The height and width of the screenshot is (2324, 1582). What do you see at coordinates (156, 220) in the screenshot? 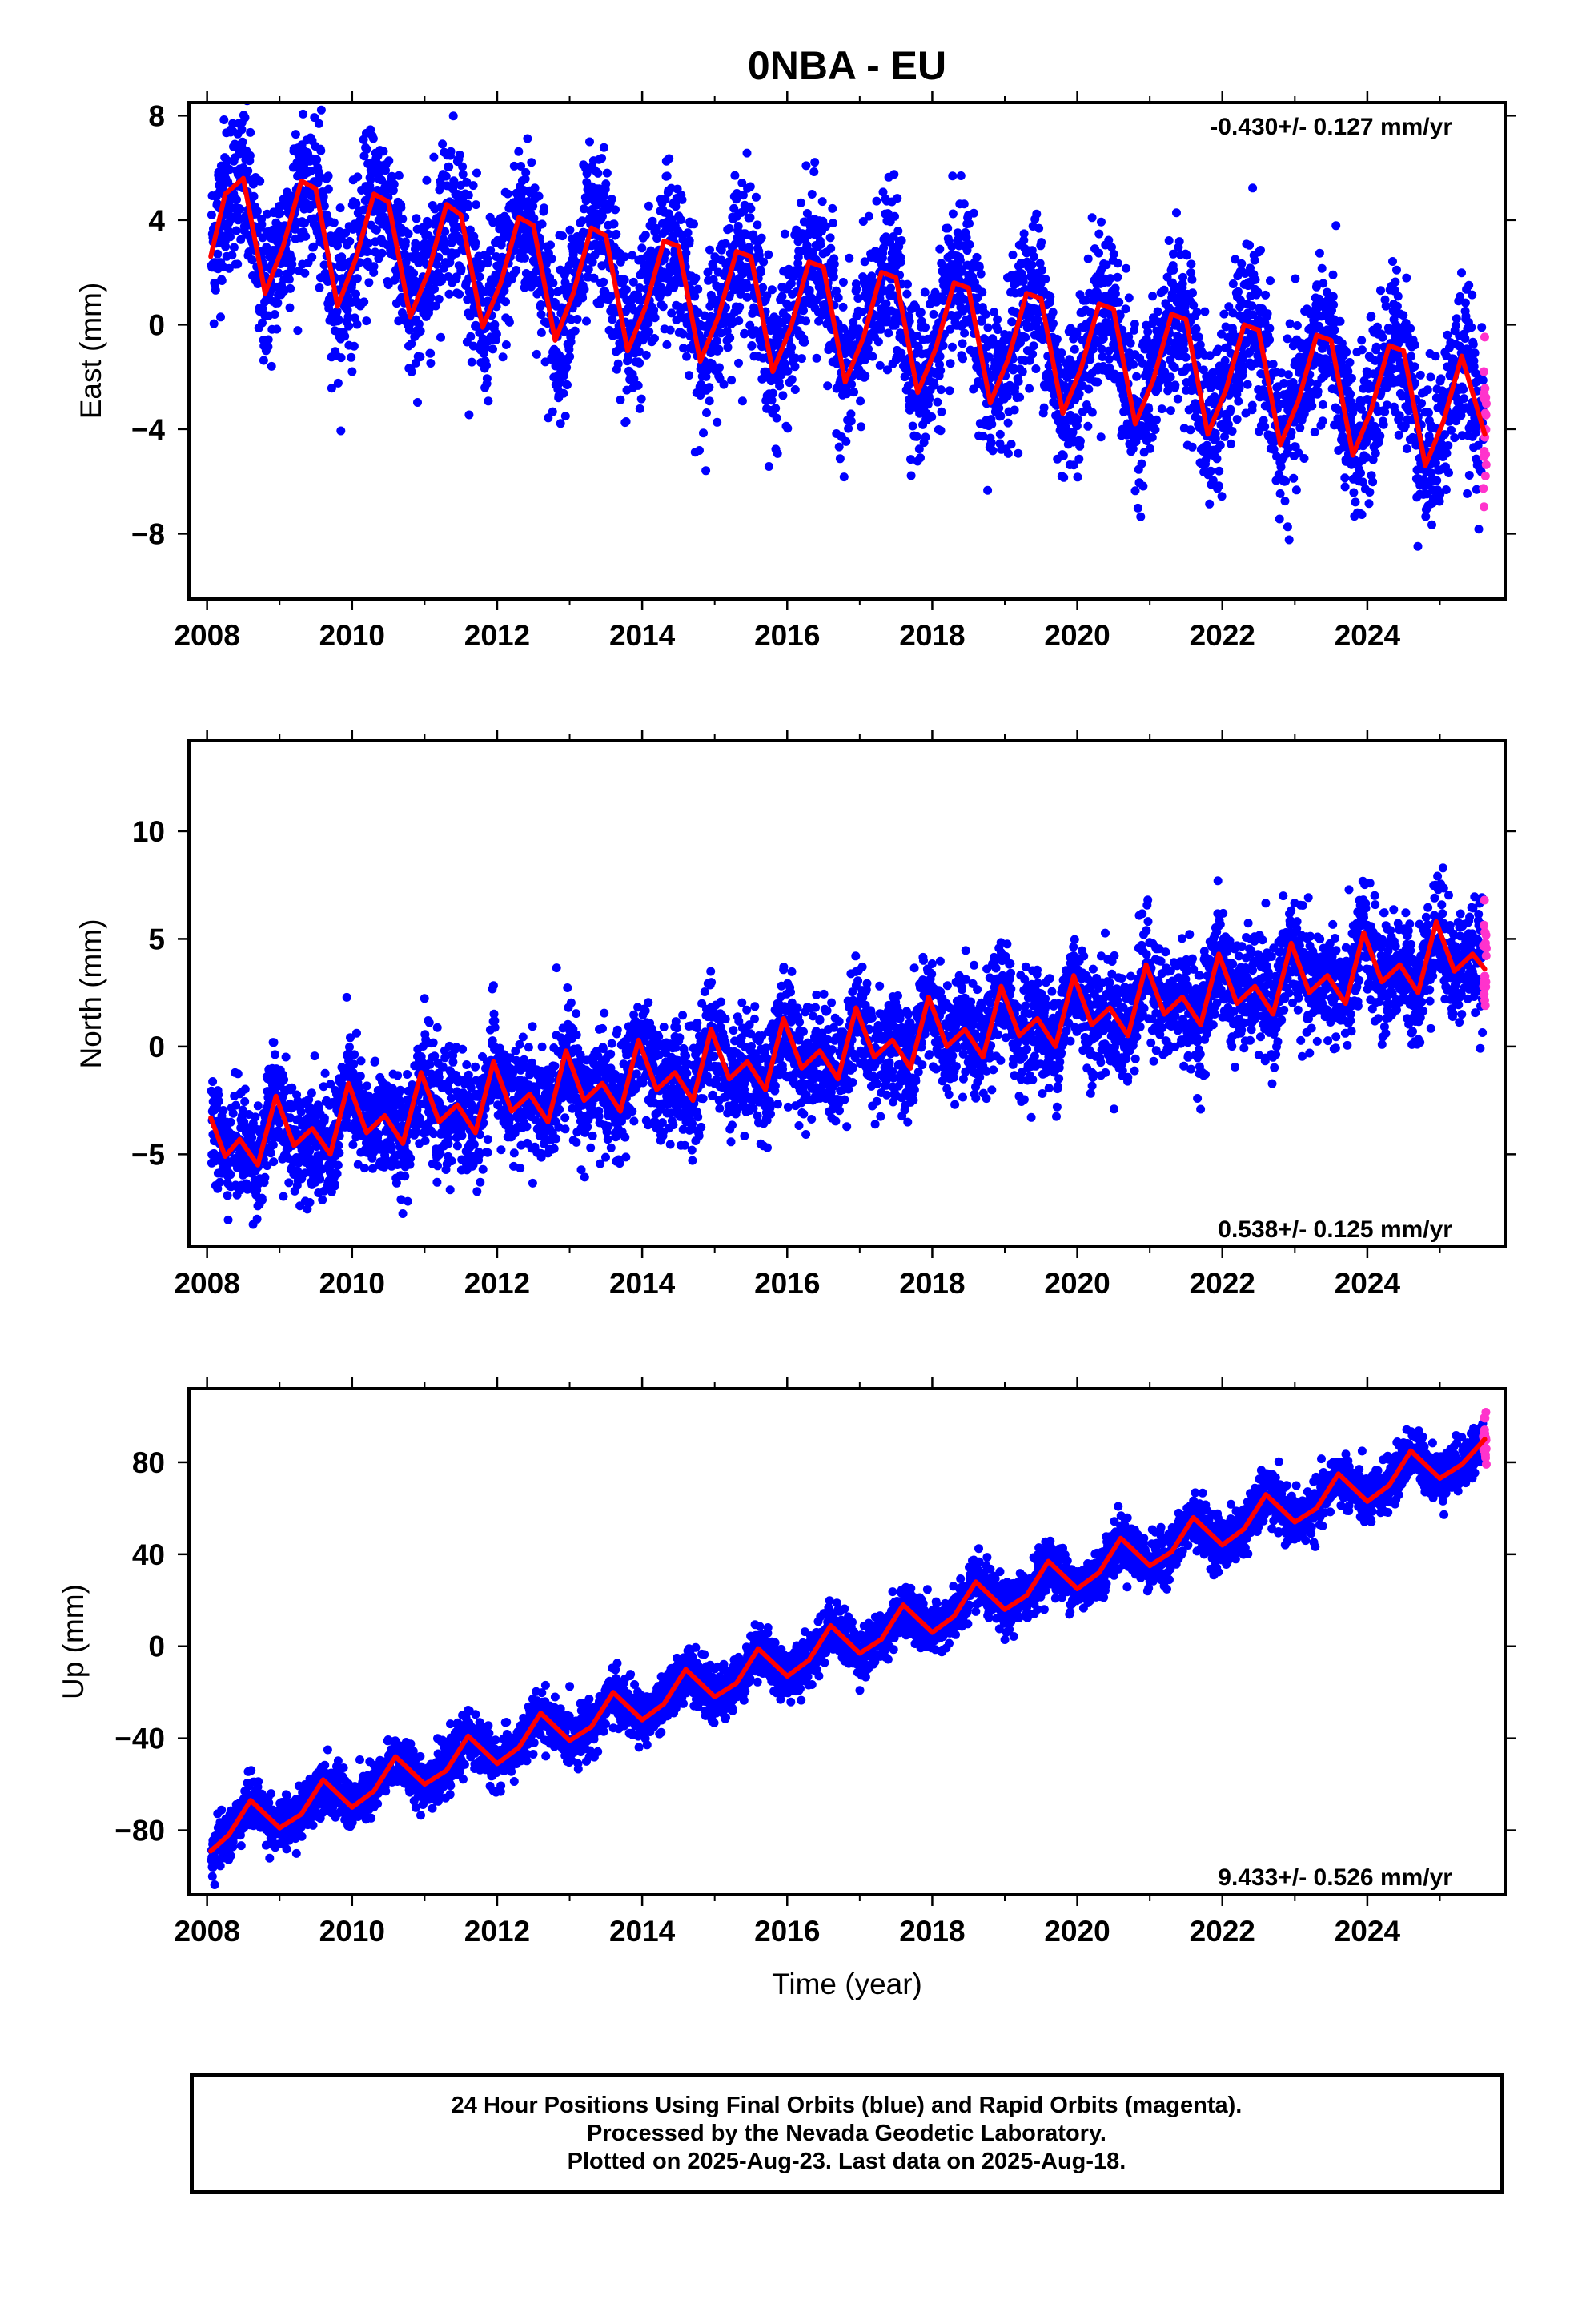
I see `y-tick-label: 4` at bounding box center [156, 220].